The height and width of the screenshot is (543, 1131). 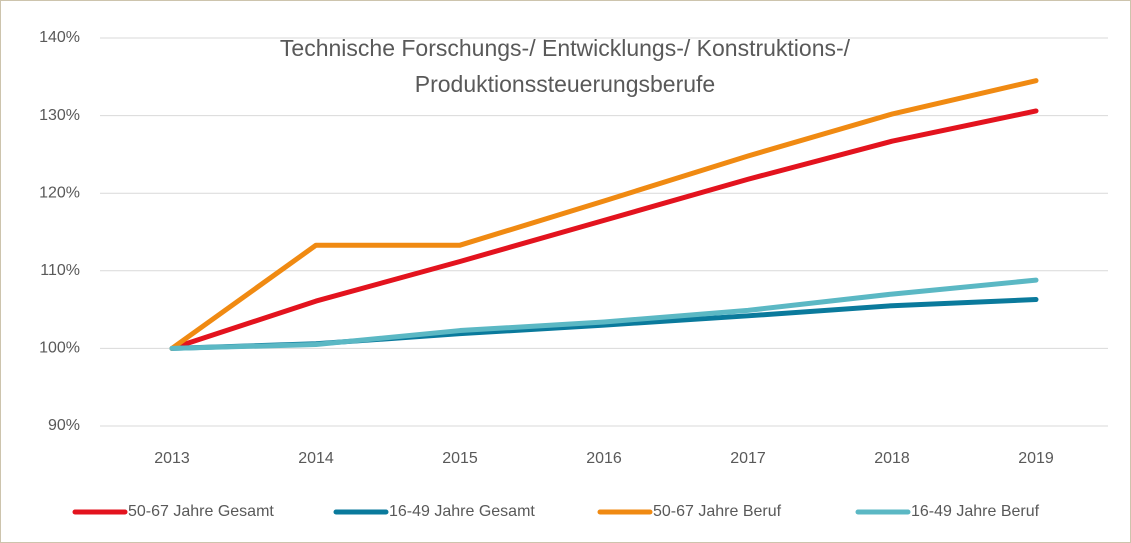 I want to click on y-tick-label: 140%, so click(x=59, y=37).